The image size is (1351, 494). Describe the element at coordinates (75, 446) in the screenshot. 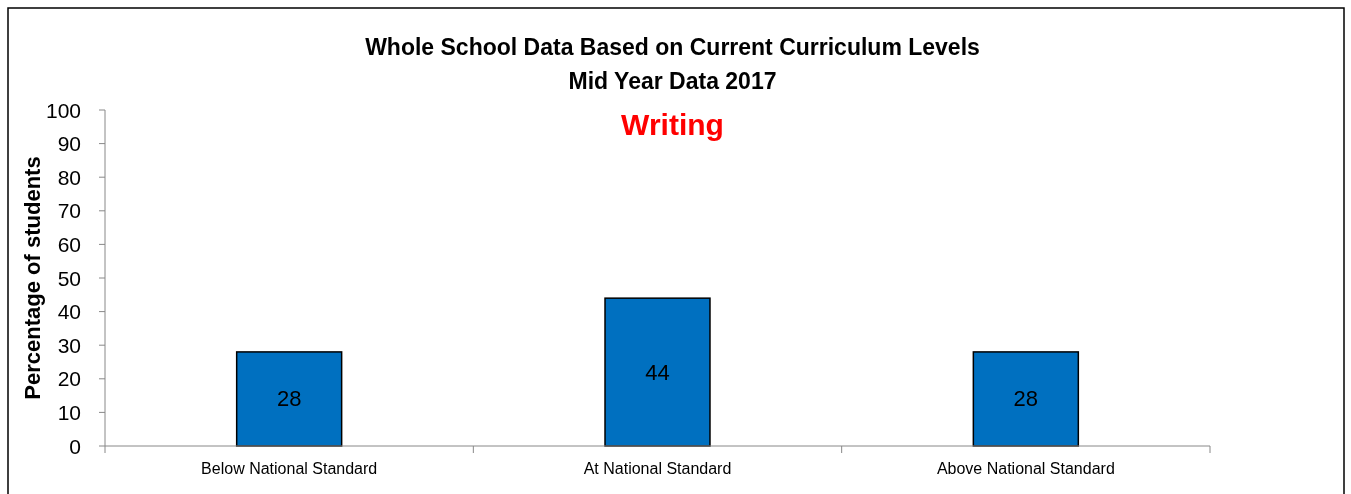

I see `y-tick-label: 0` at that location.